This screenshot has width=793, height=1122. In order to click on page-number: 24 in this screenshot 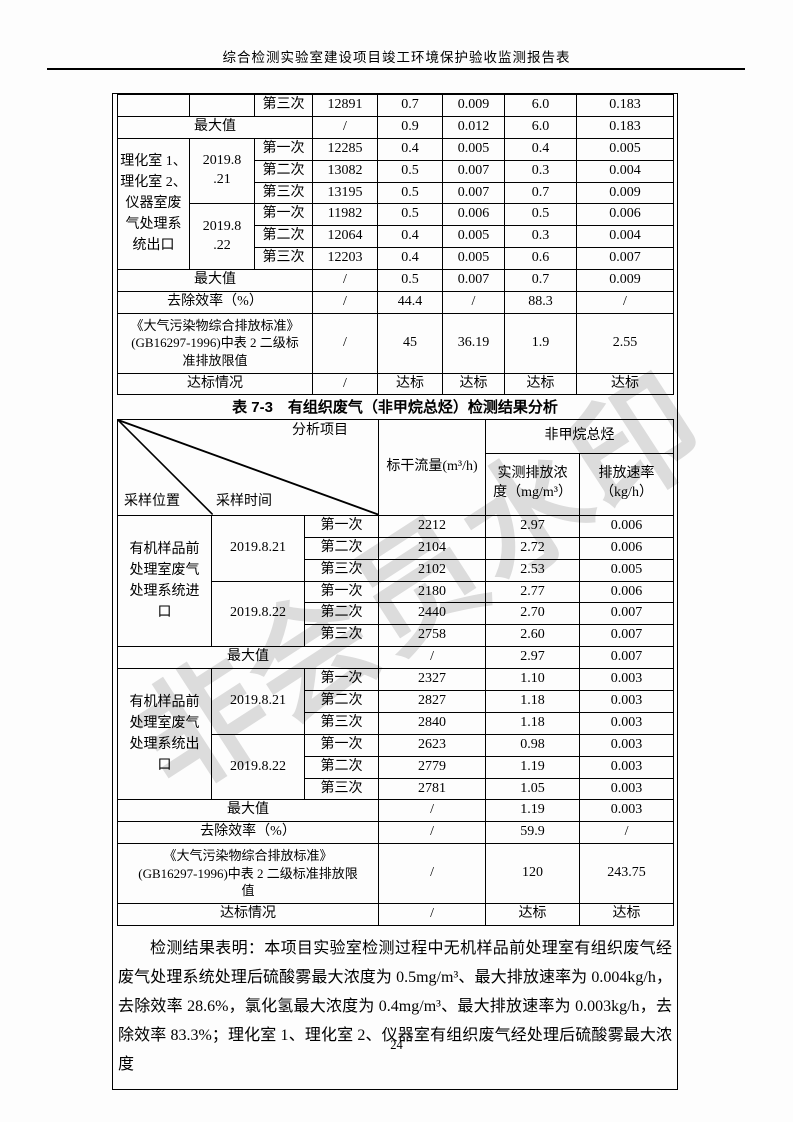, I will do `click(396, 1045)`.